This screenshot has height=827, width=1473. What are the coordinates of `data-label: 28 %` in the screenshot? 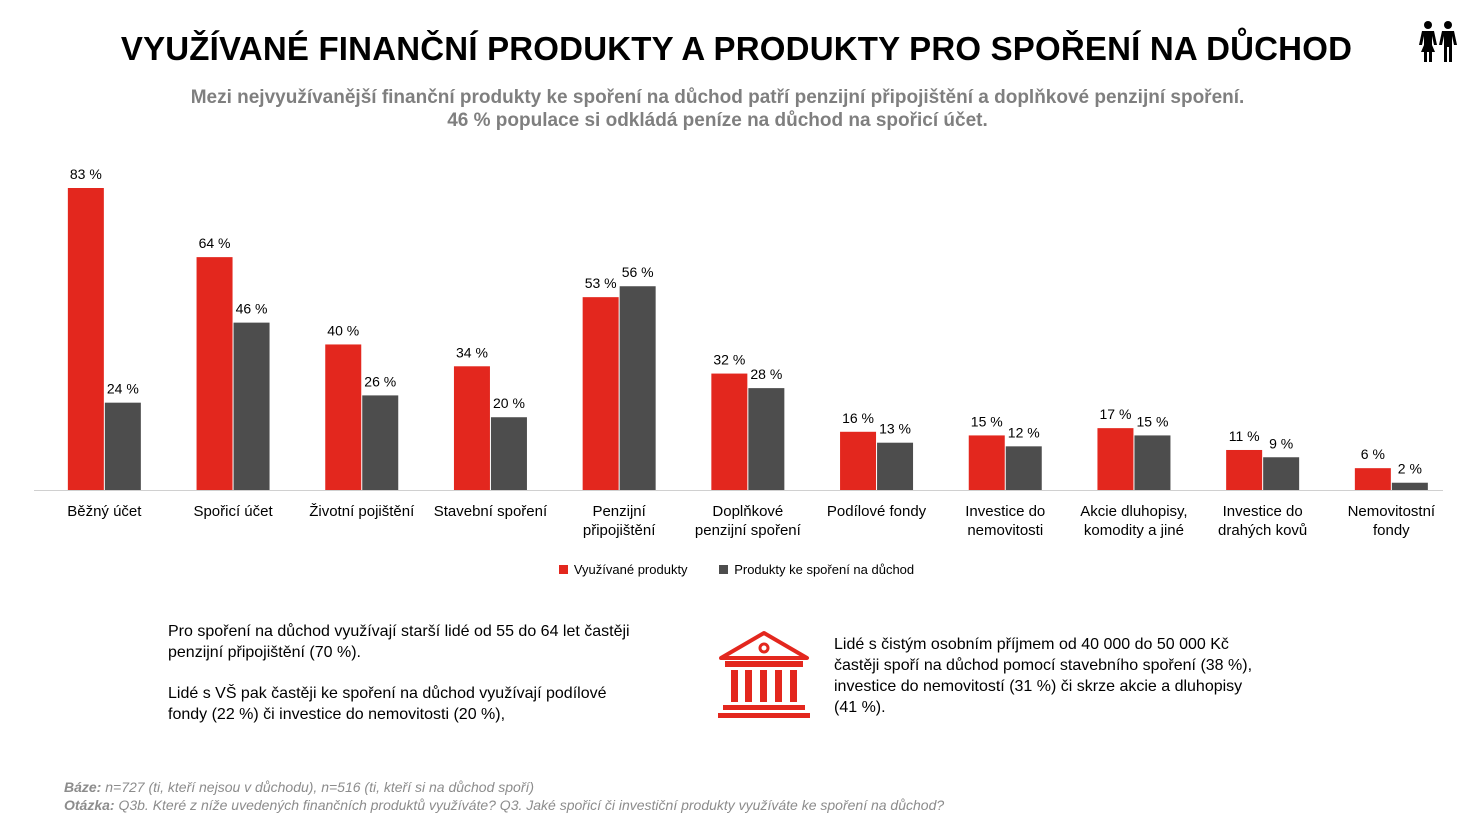 It's located at (766, 374).